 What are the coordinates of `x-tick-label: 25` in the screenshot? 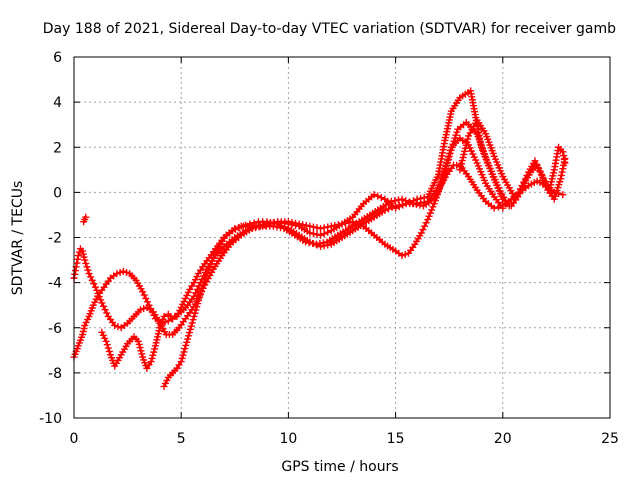 It's located at (610, 439).